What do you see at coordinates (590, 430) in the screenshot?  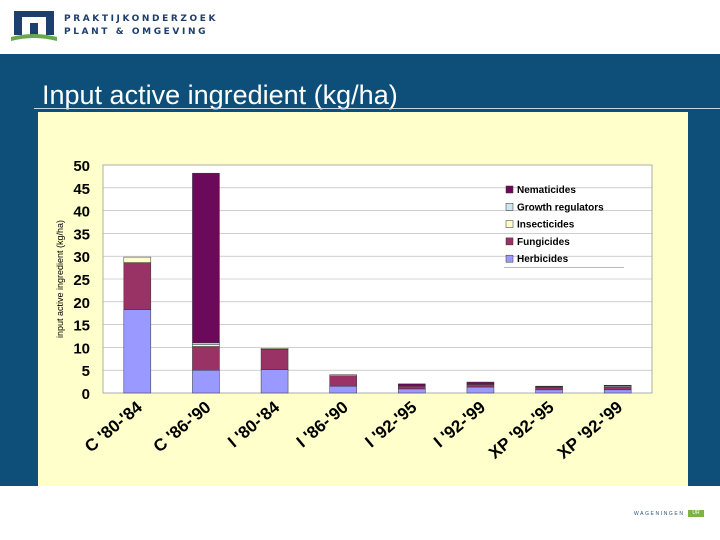 I see `x-tick-label: XP '92-'99` at bounding box center [590, 430].